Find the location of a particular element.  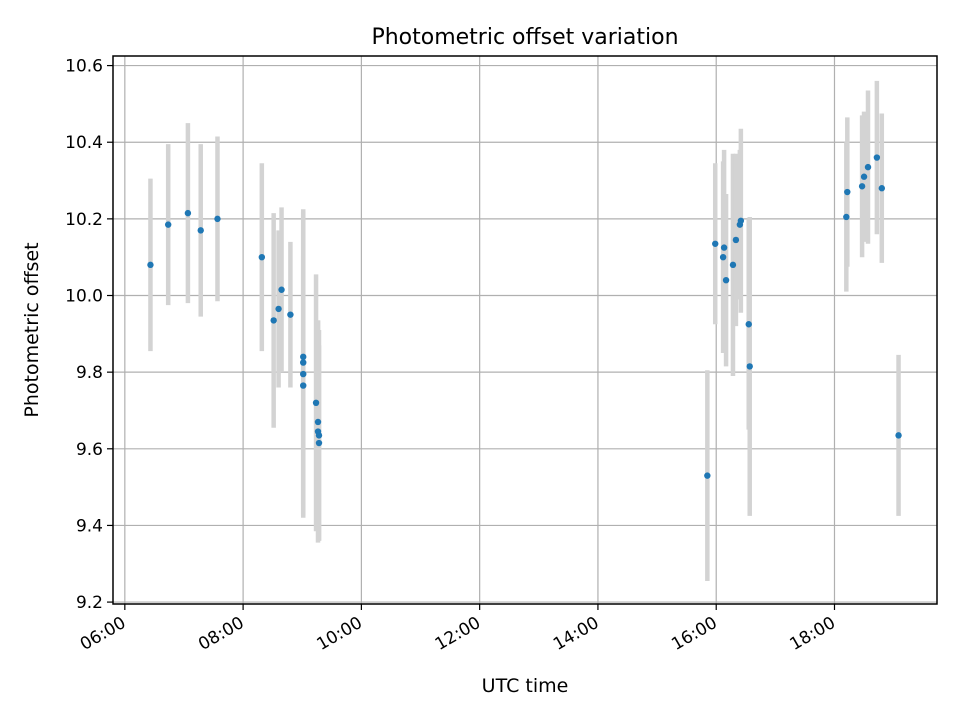

chart-title: Photometric offset variation is located at coordinates (524, 37).